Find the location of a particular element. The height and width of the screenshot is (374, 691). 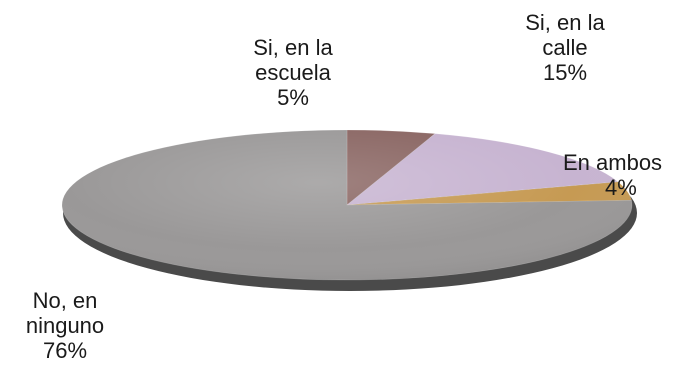

slice-label-escuela: Si, en la escuela 5% is located at coordinates (293, 72).